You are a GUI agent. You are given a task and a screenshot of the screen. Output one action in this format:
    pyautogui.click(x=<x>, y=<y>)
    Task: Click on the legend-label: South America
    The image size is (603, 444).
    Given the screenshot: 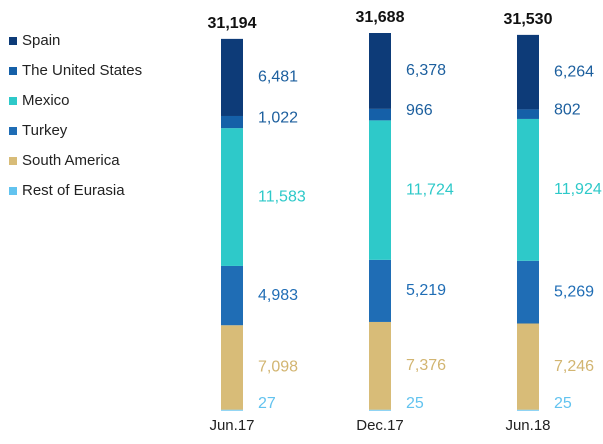 What is the action you would take?
    pyautogui.click(x=71, y=160)
    